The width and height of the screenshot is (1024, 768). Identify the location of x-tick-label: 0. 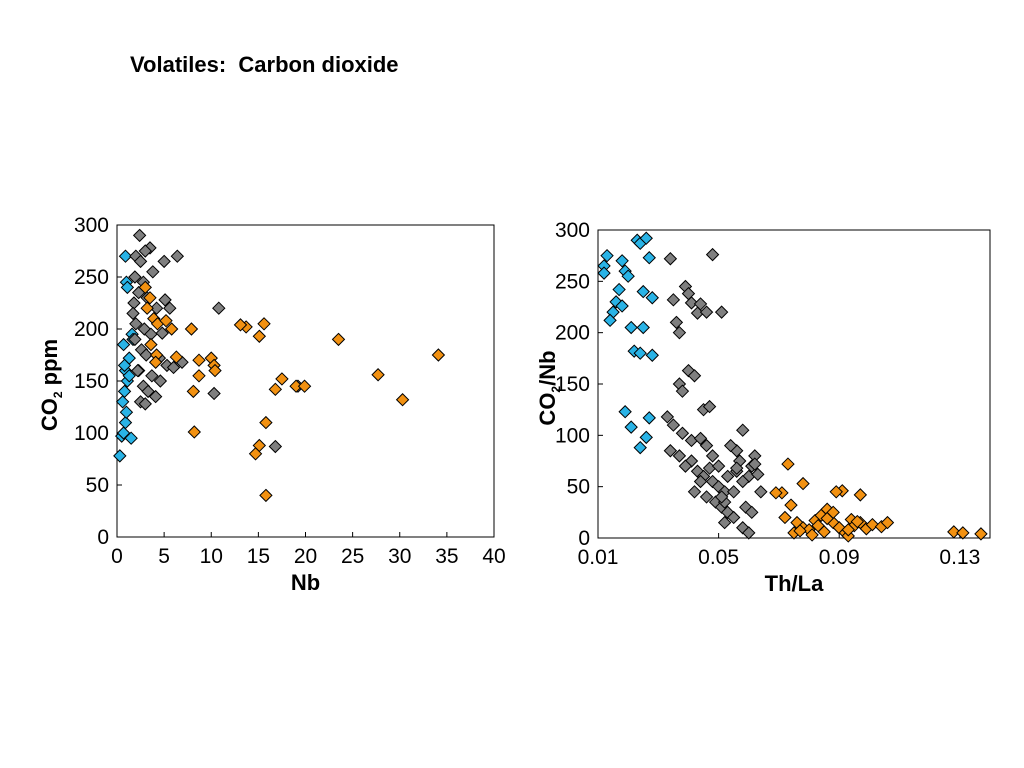
(117, 556).